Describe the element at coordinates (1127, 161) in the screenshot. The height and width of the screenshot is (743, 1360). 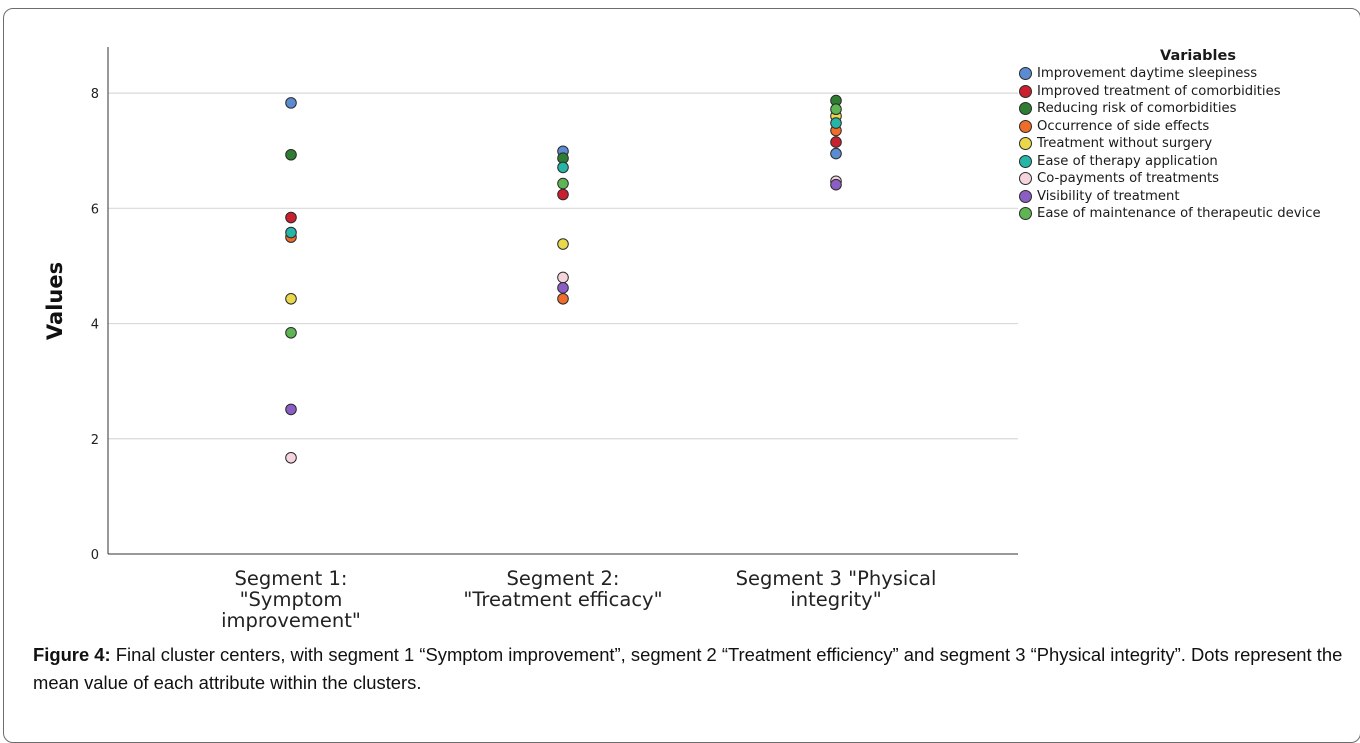
I see `legend-label: Ease of therapy application` at that location.